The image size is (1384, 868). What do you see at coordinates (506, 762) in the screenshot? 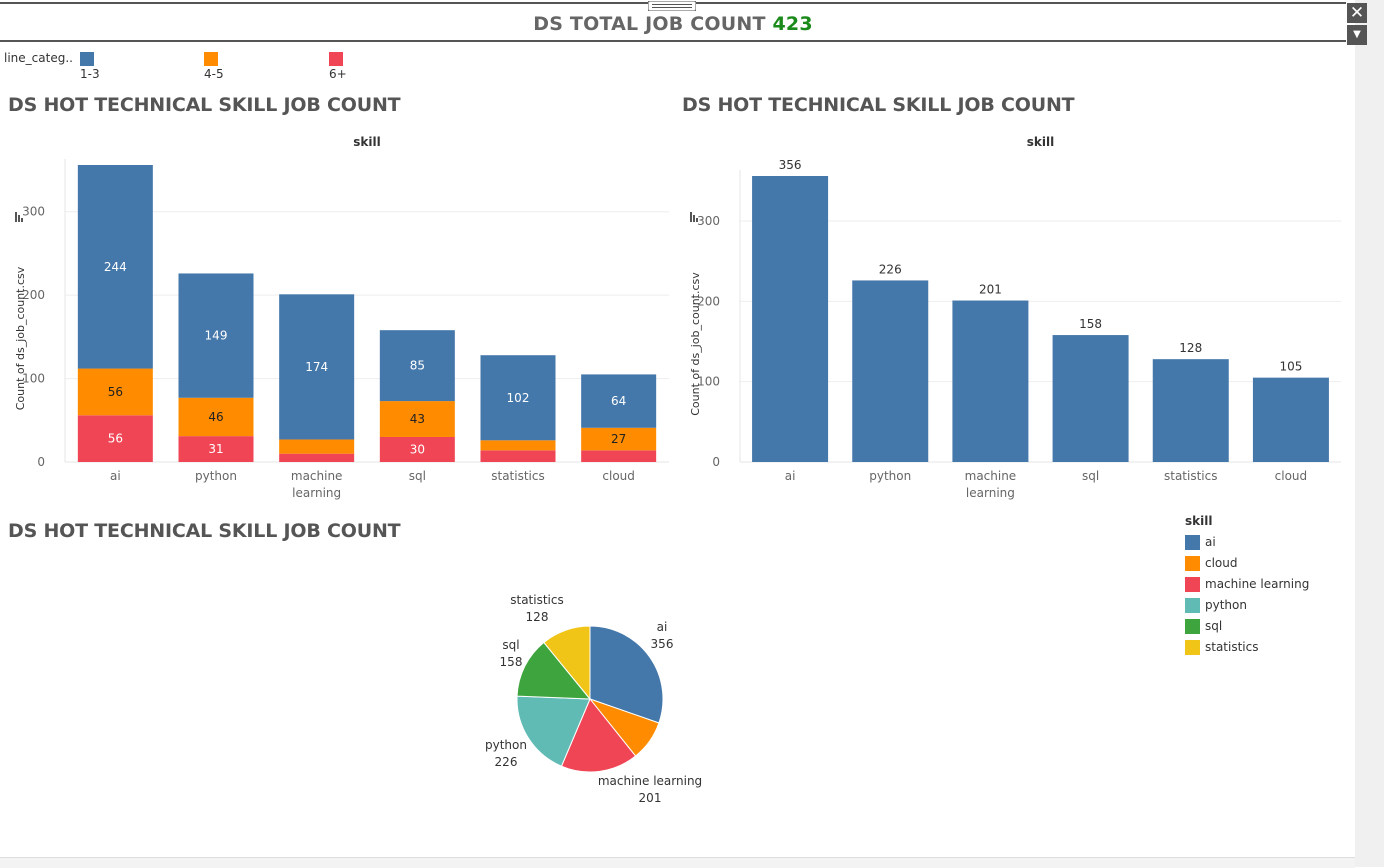
I see `pie-label-value: 226` at bounding box center [506, 762].